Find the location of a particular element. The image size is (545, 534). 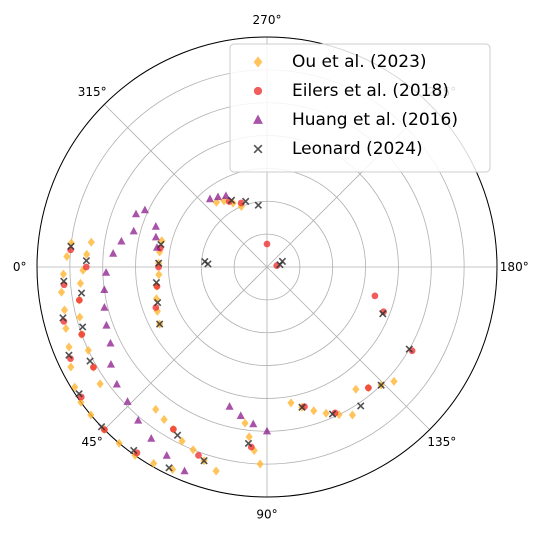

theta-tick-label: 270° is located at coordinates (267, 20).